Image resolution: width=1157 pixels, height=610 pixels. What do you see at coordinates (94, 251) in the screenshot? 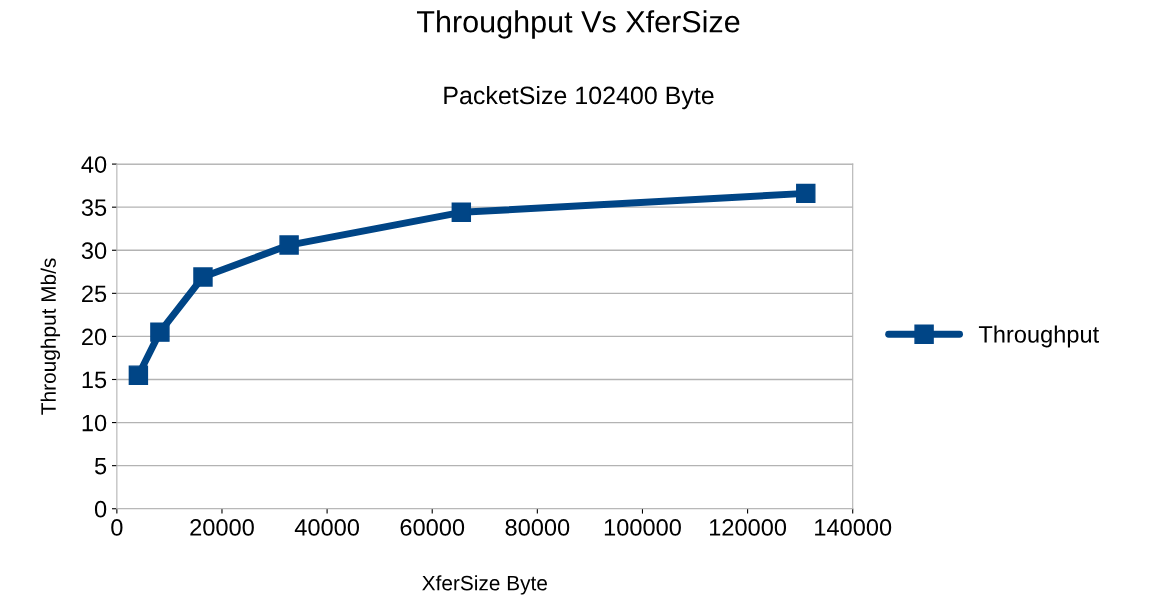
I see `y-tick-label: 30` at bounding box center [94, 251].